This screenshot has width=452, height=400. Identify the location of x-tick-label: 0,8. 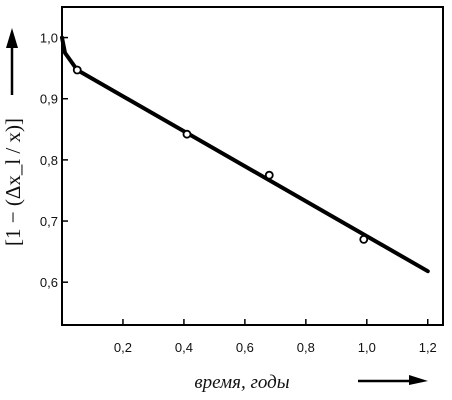
(306, 347).